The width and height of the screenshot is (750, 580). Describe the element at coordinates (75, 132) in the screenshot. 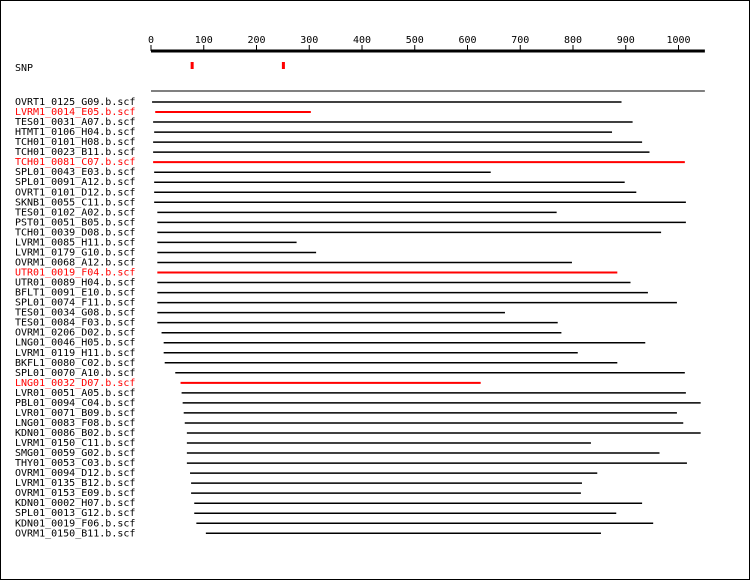

I see `read-label: HTMT1_0106_H04.b.scf` at that location.